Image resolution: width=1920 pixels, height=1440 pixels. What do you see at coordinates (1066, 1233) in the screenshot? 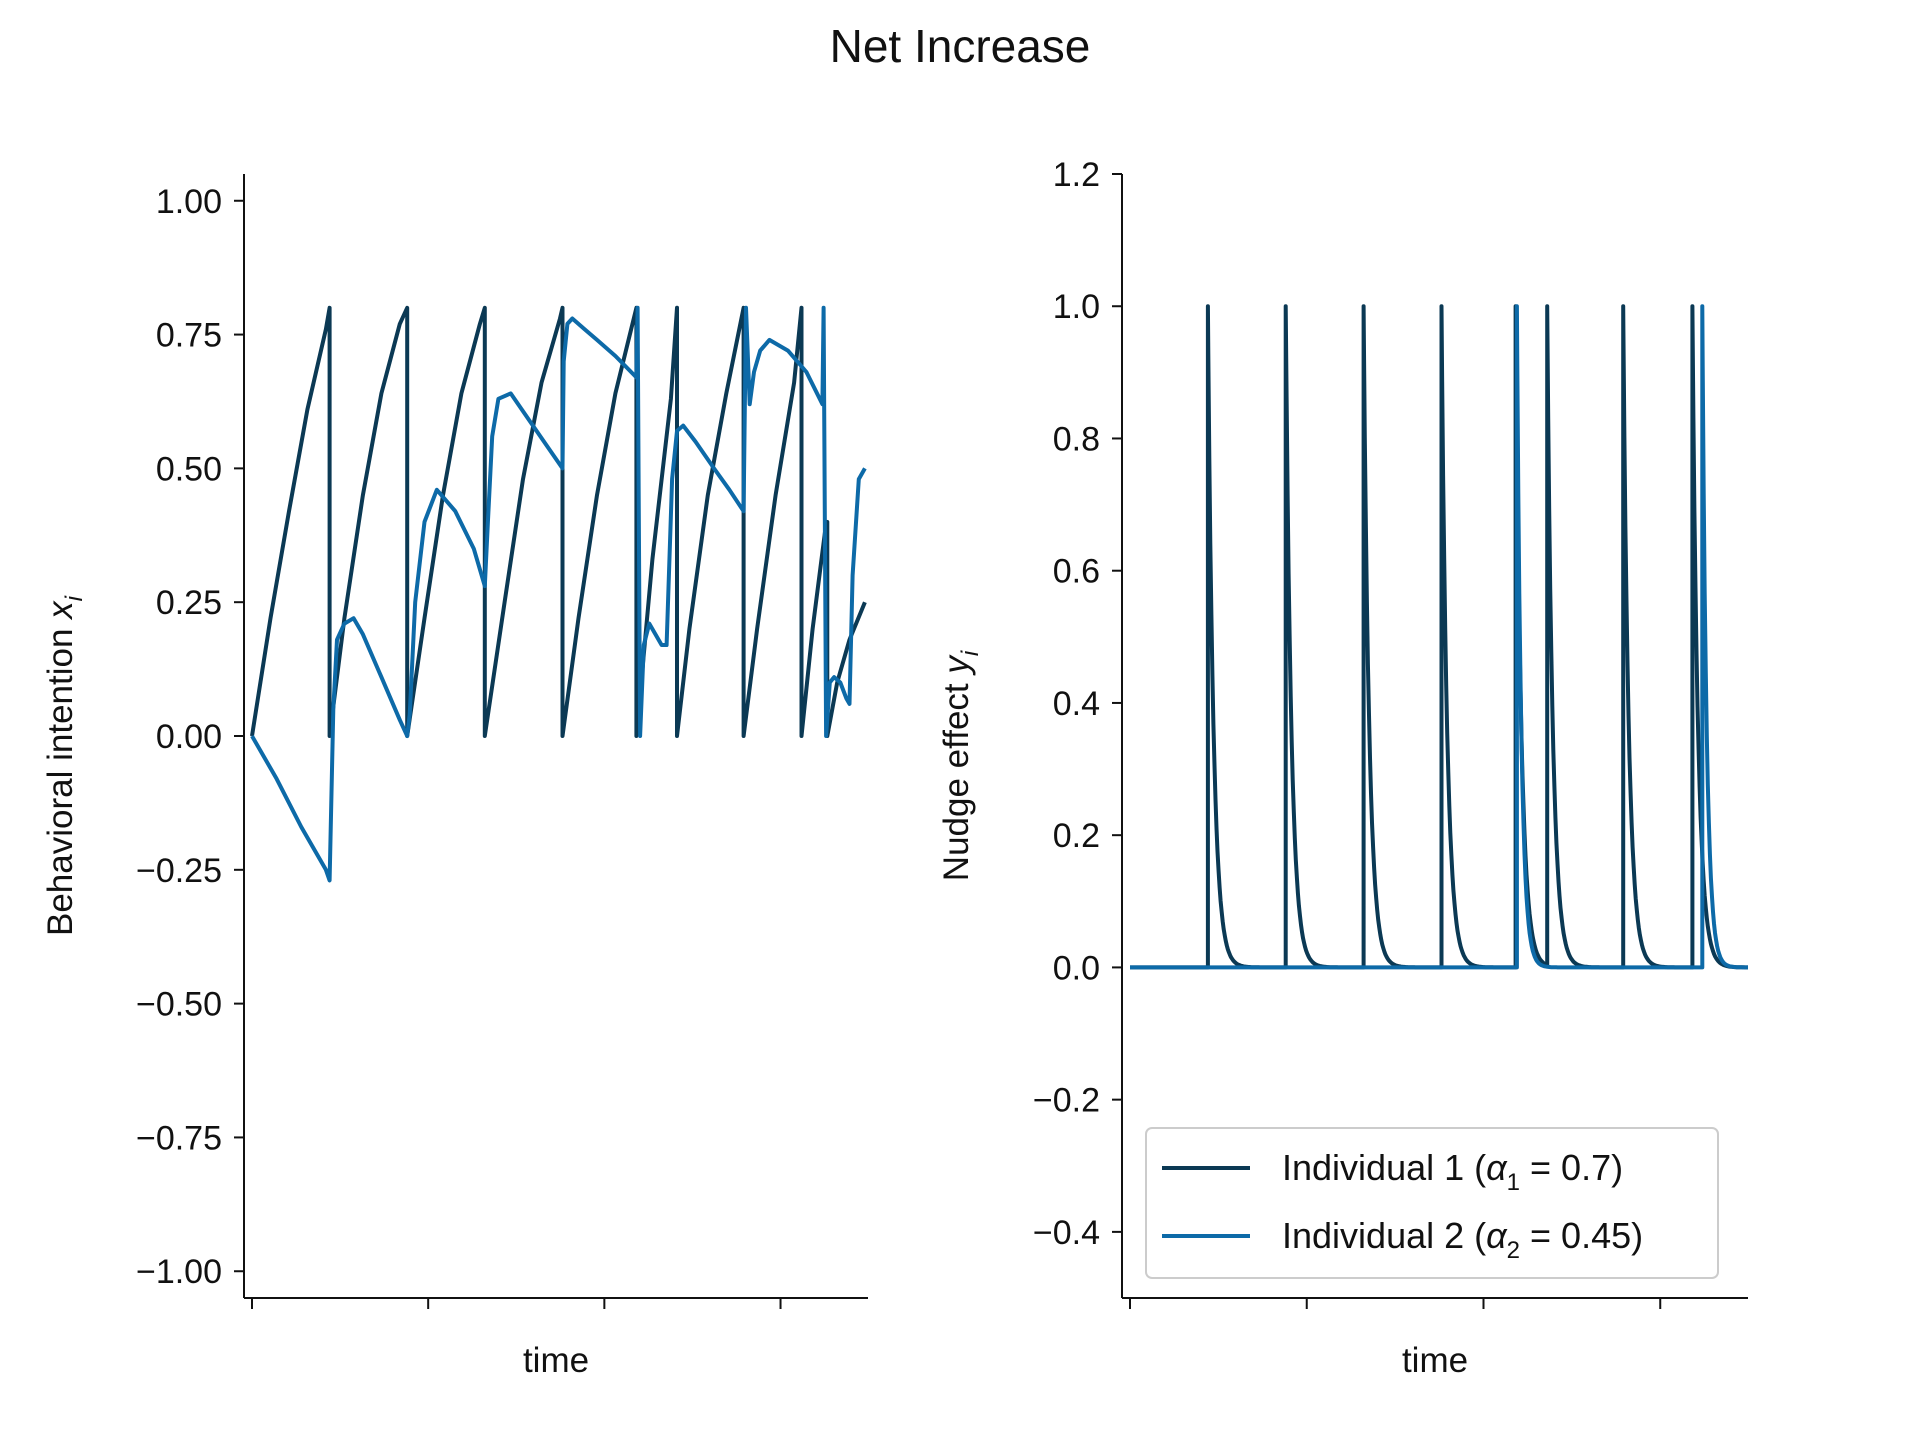
I see `y-tick-label: −0.4` at bounding box center [1066, 1233].